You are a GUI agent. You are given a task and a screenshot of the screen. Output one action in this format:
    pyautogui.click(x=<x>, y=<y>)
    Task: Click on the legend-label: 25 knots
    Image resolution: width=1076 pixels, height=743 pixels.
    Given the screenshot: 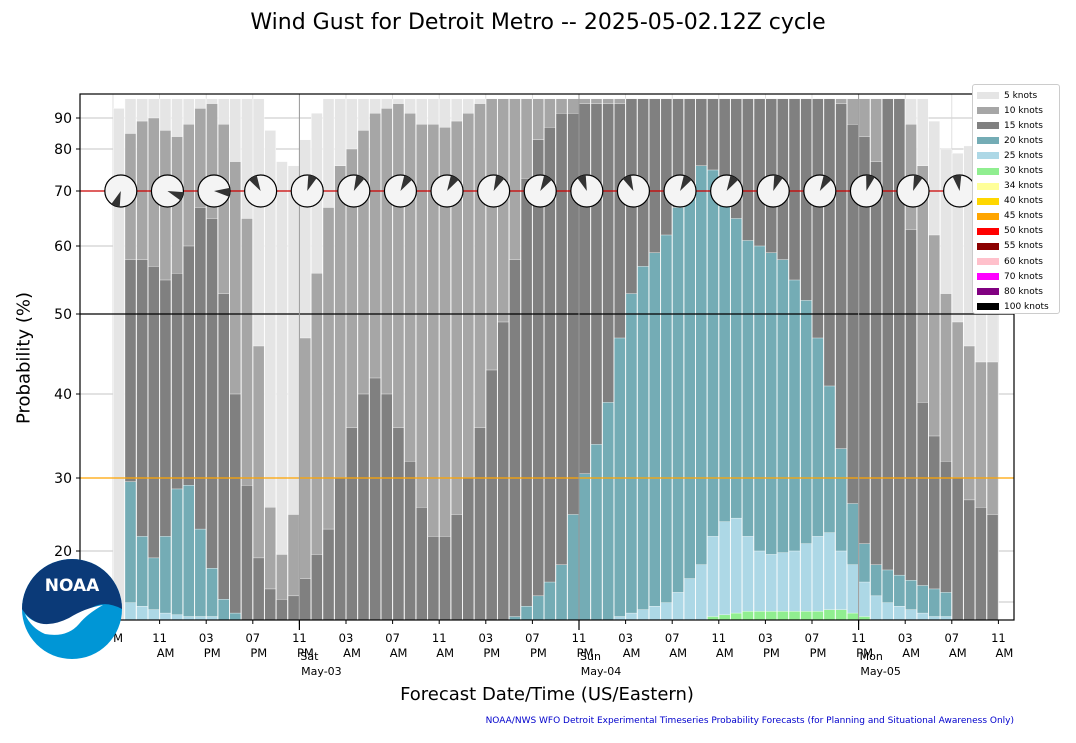 What is the action you would take?
    pyautogui.click(x=1023, y=155)
    